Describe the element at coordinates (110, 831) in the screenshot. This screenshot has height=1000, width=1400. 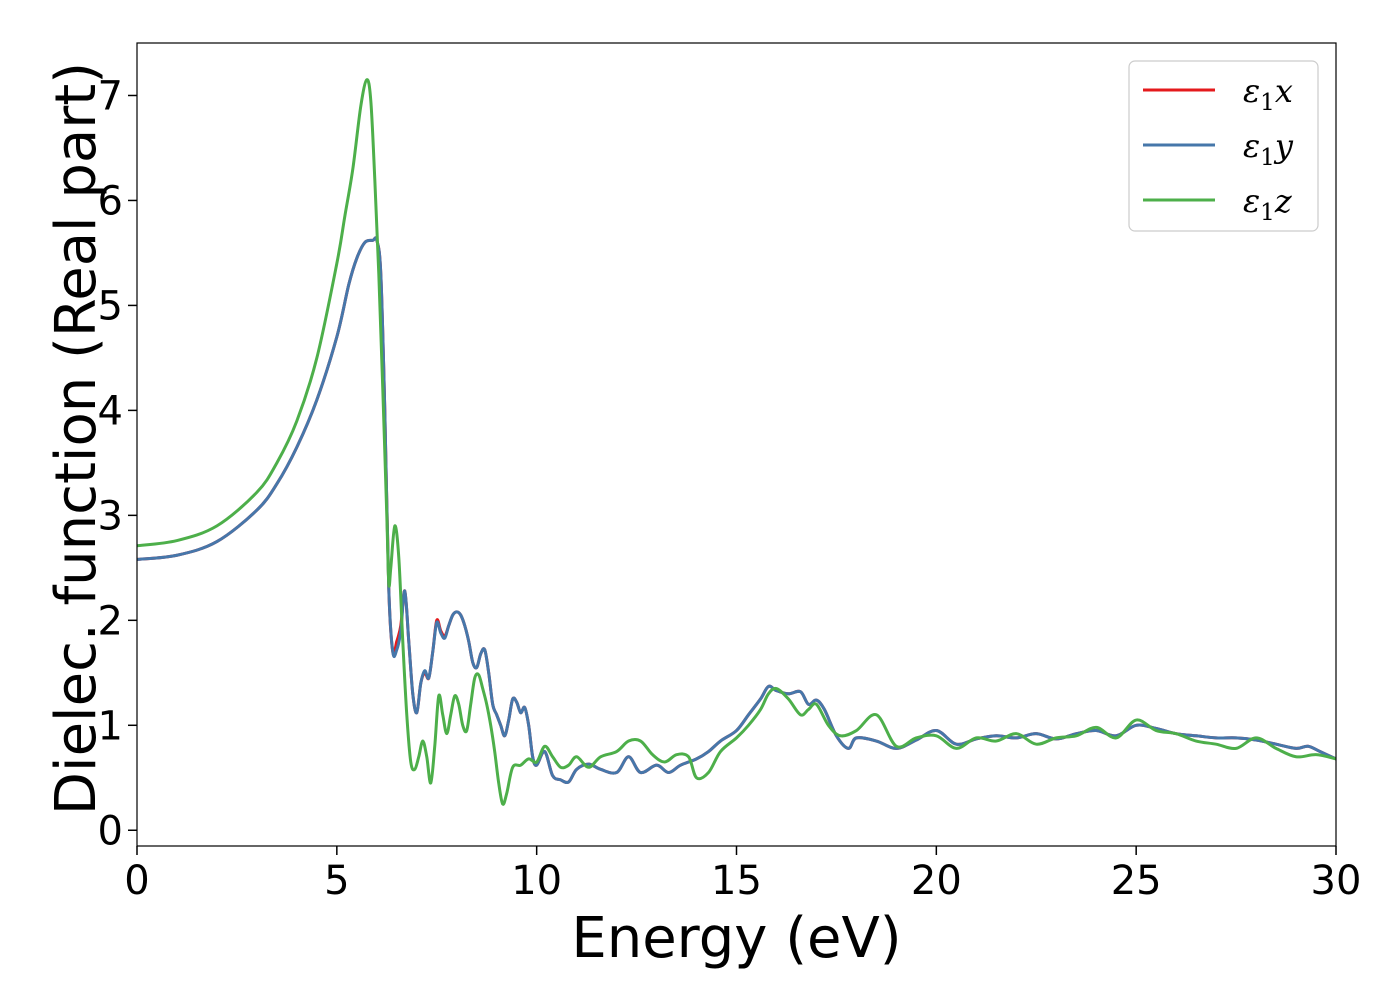
I see `y-tick-label: 0` at that location.